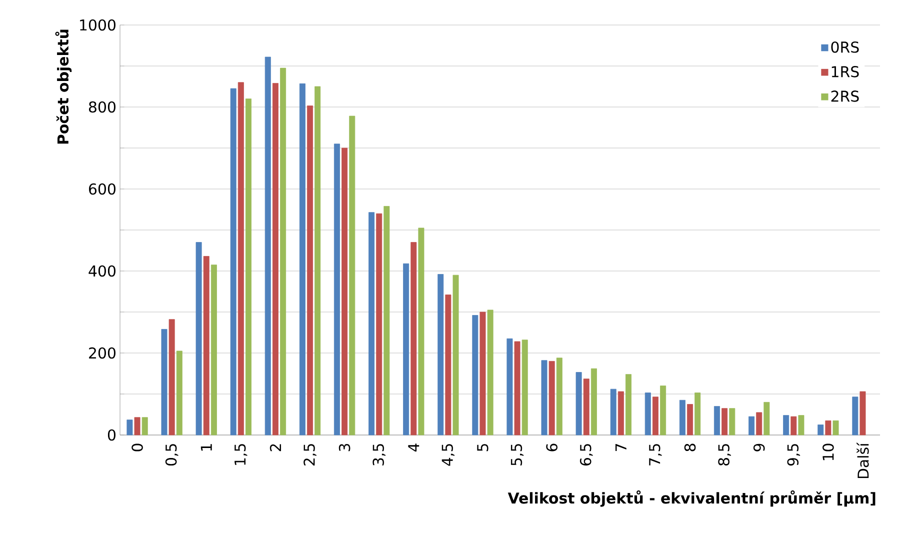 Image resolution: width=905 pixels, height=535 pixels. I want to click on x-tick-label: 0,5, so click(171, 455).